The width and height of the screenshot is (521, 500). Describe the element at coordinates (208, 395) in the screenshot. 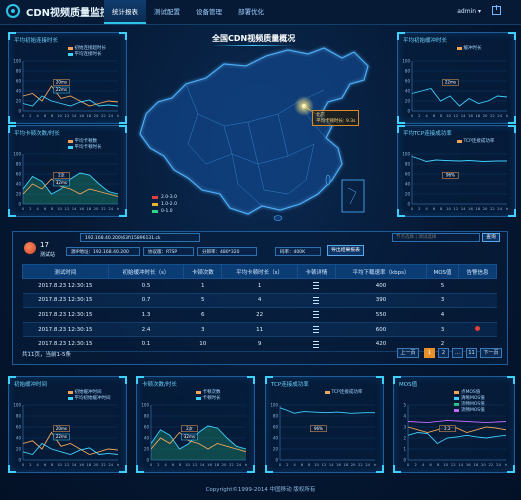

I see `chart-legend: 卡顿次数 卡顿时长` at that location.